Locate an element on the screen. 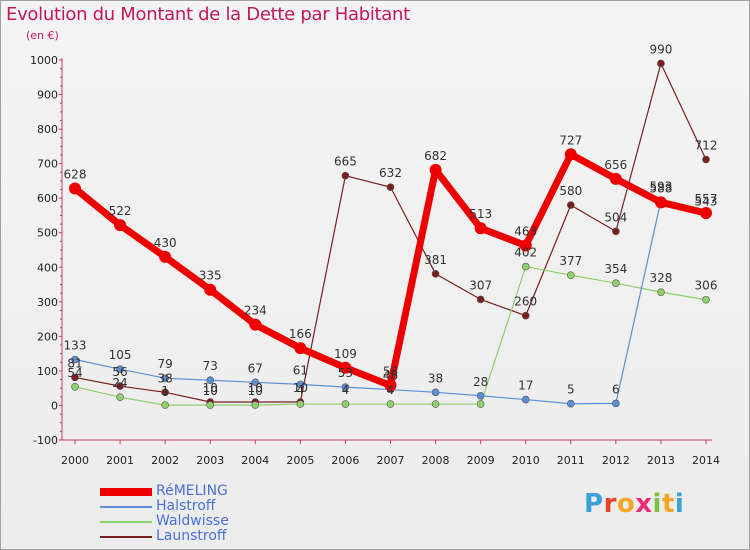 Image resolution: width=750 pixels, height=550 pixels. x-tick-label: 2014 is located at coordinates (706, 460).